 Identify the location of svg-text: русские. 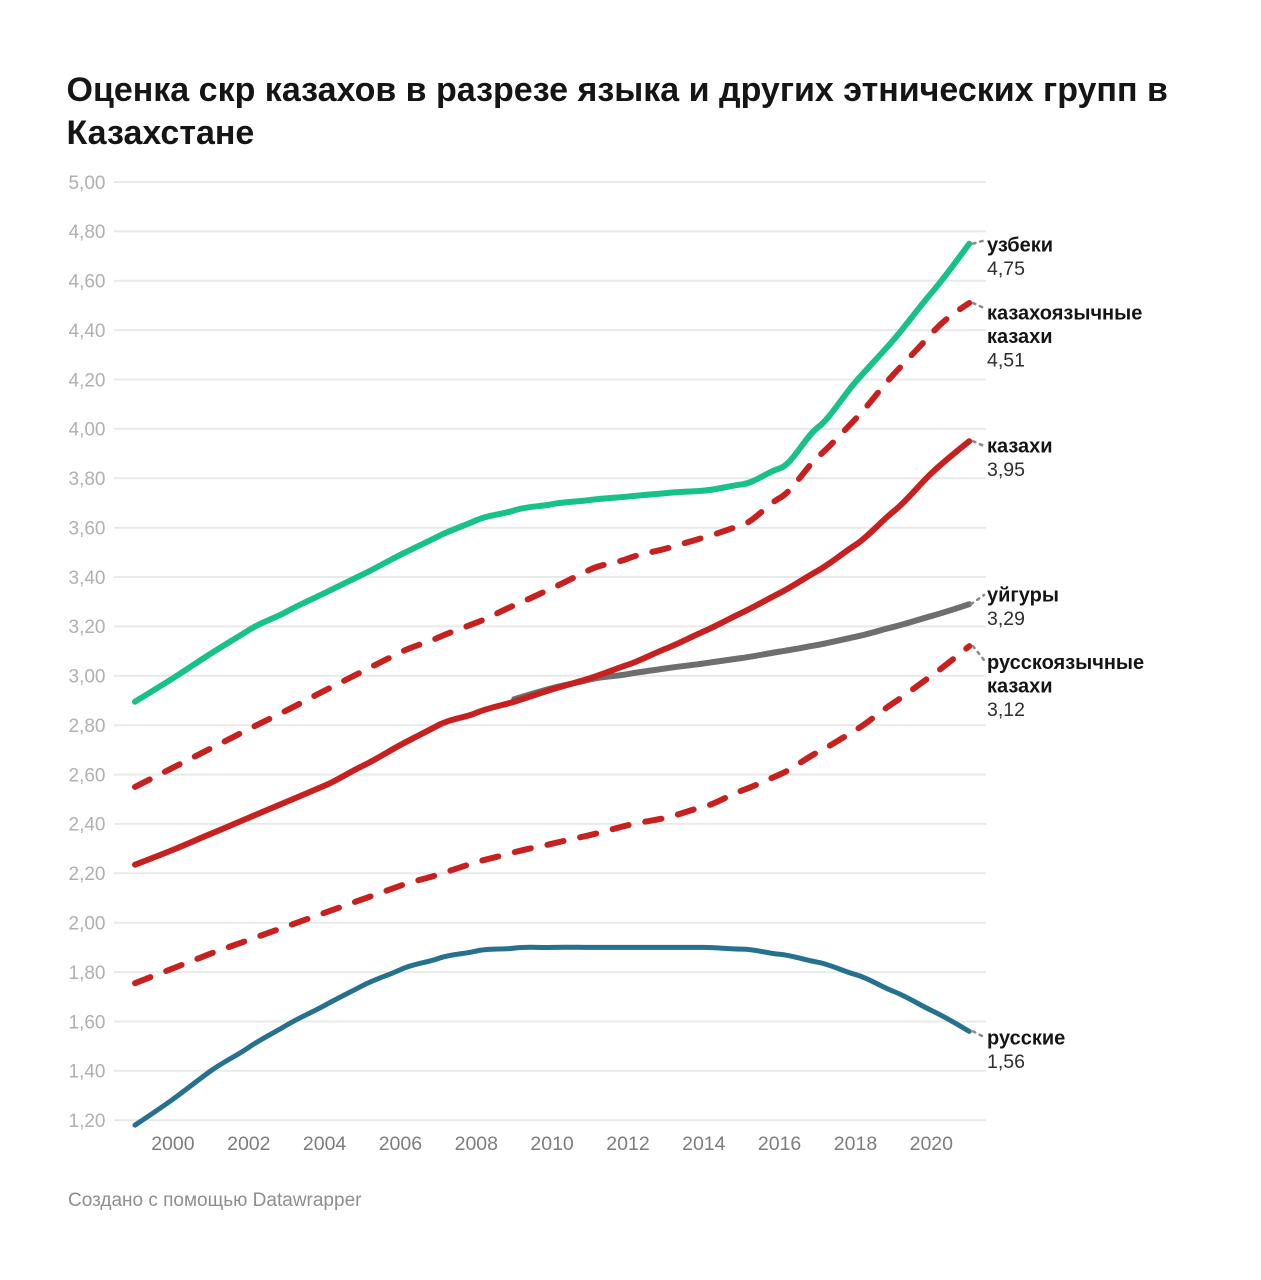
(1026, 1039).